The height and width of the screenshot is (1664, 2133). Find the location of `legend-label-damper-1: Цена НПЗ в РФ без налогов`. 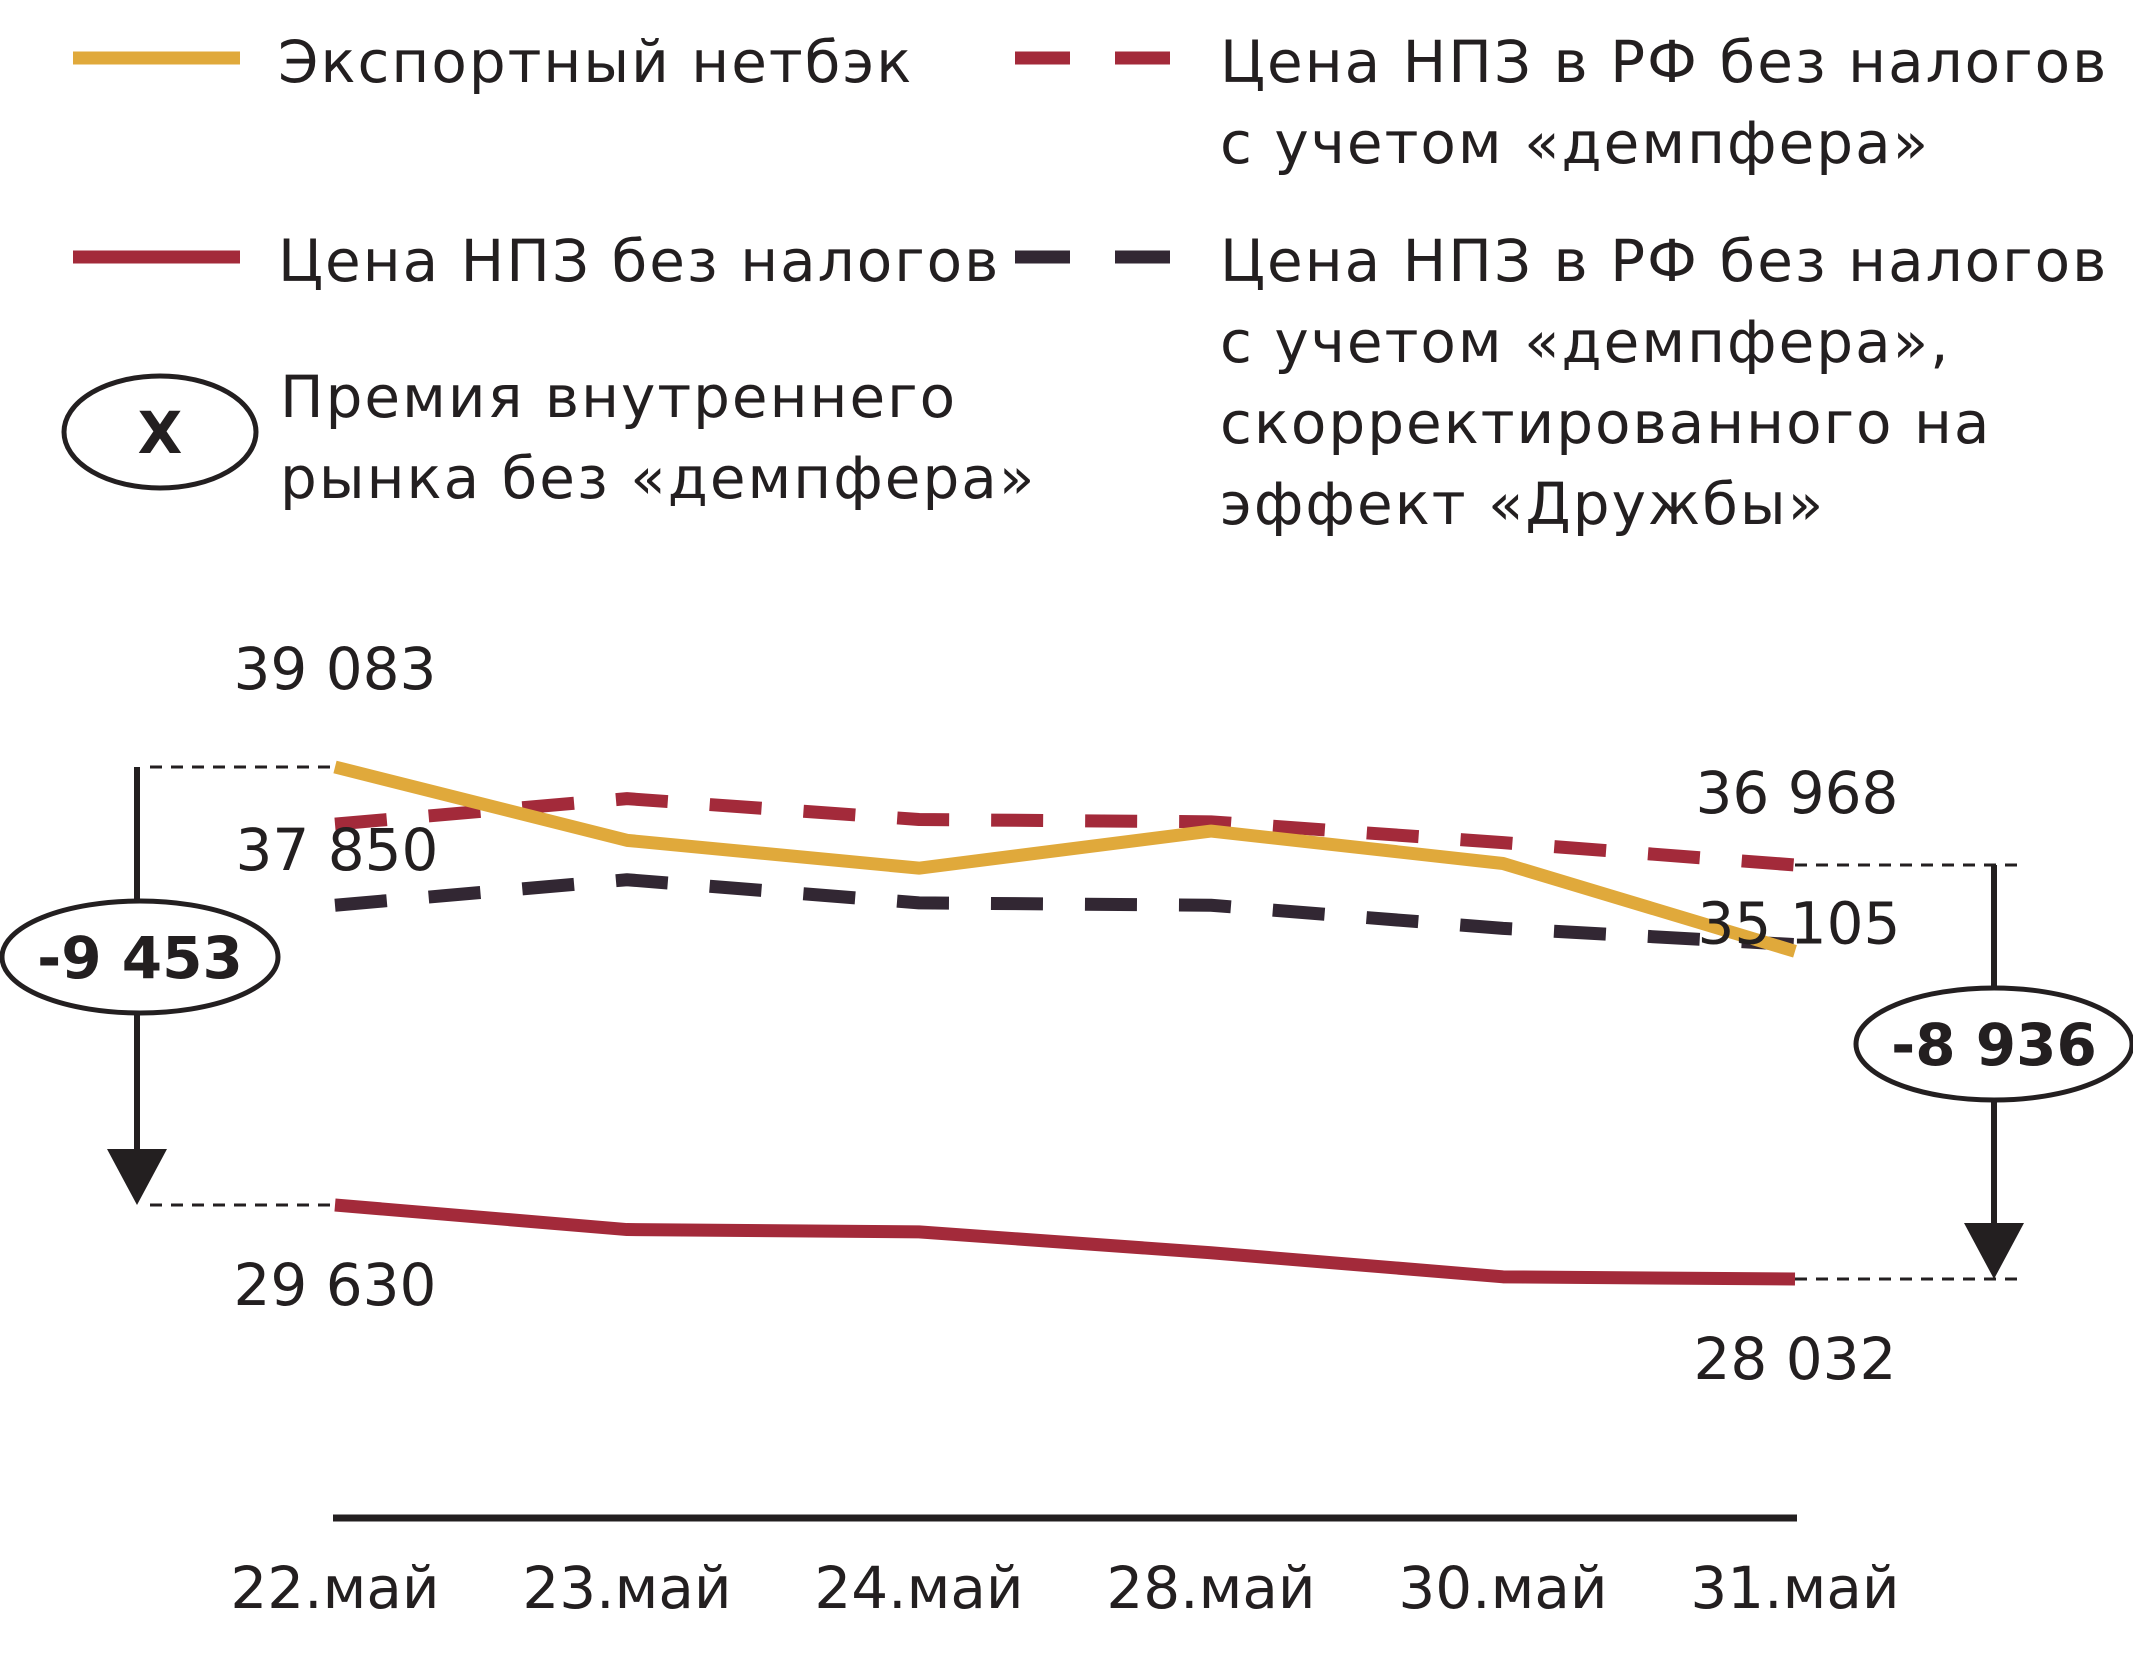

legend-label-damper-1: Цена НПЗ в РФ без налогов is located at coordinates (1664, 62).